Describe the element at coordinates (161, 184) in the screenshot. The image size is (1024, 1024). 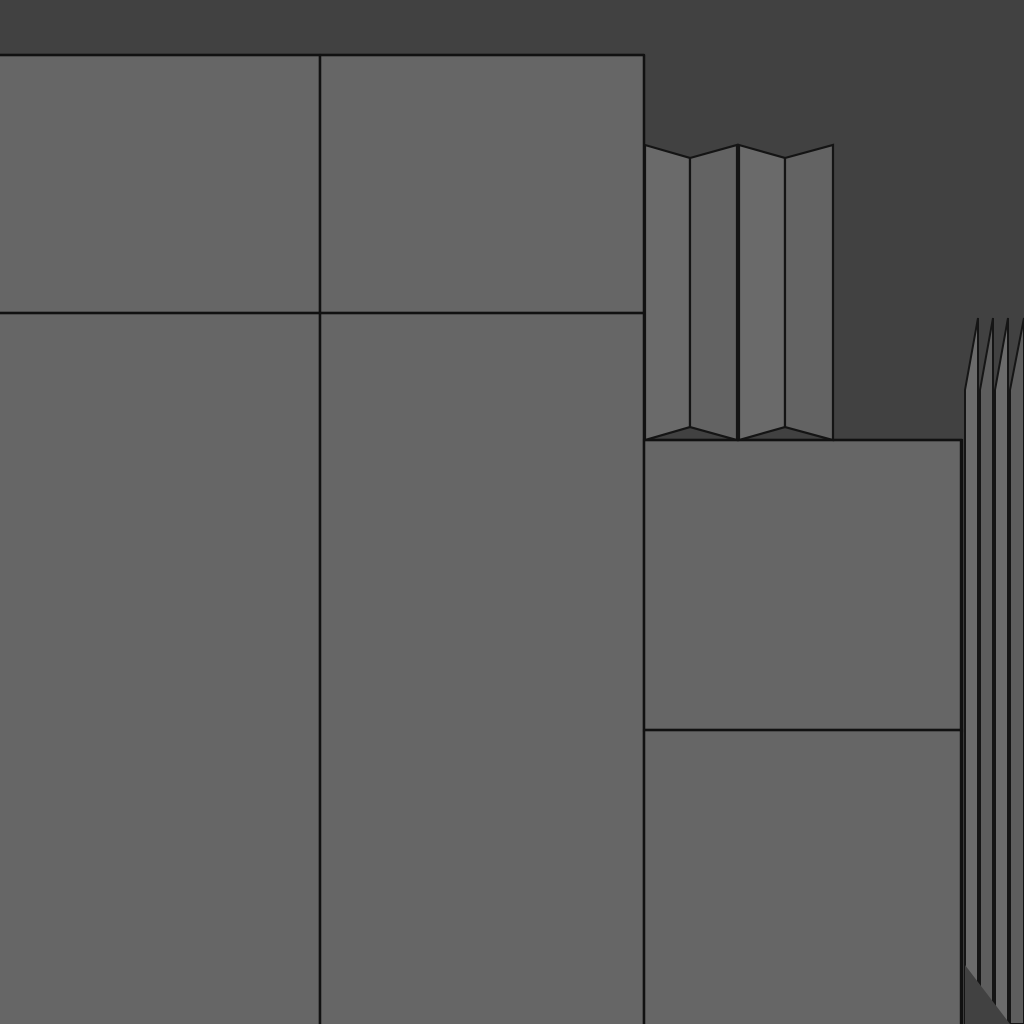
I see `panel-top-left` at that location.